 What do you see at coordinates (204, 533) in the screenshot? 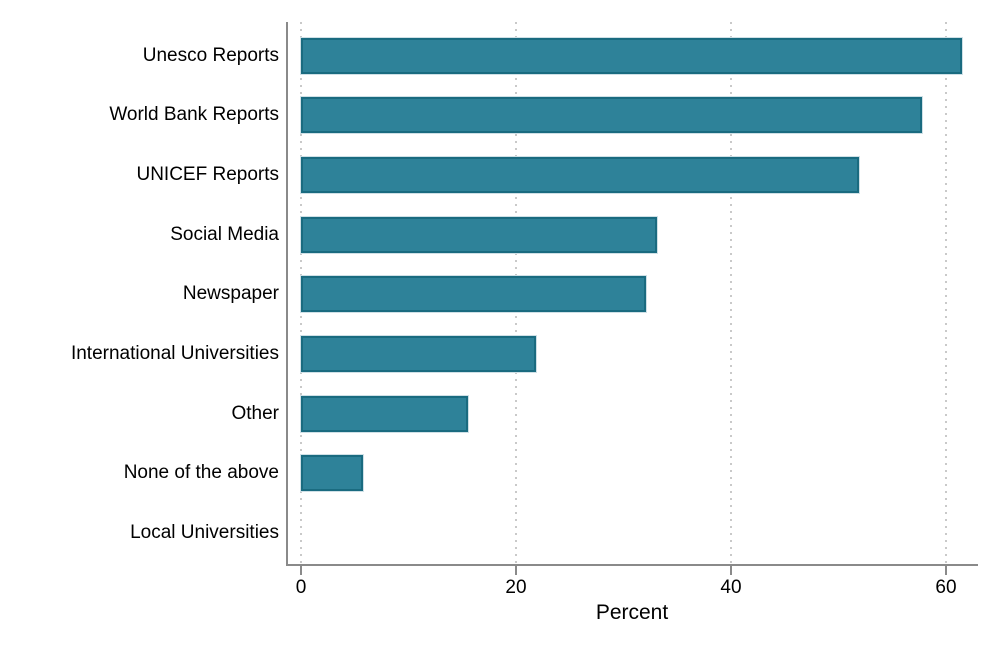
I see `category-label: Local Universities` at bounding box center [204, 533].